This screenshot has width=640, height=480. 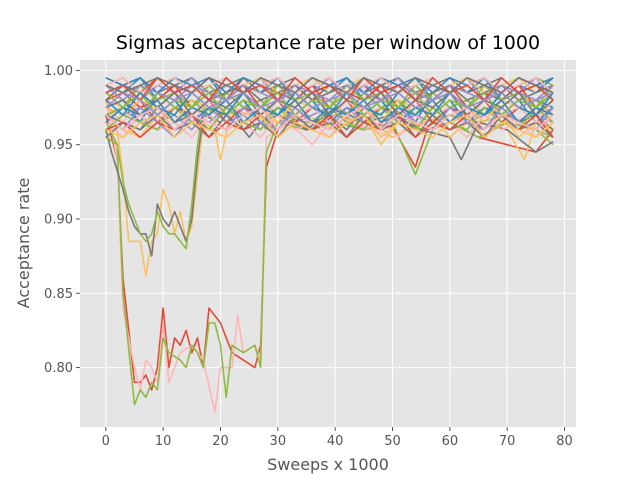 I want to click on x-tick-label: 80, so click(x=564, y=441).